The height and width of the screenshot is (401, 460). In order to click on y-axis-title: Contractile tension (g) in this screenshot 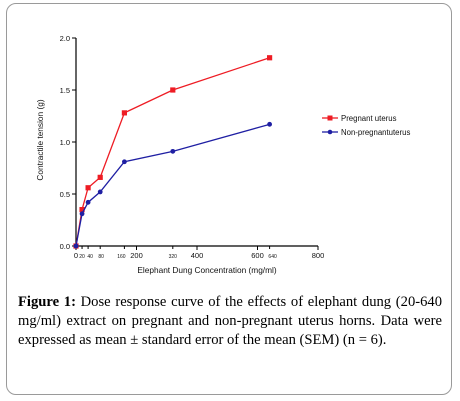, I will do `click(40, 139)`.